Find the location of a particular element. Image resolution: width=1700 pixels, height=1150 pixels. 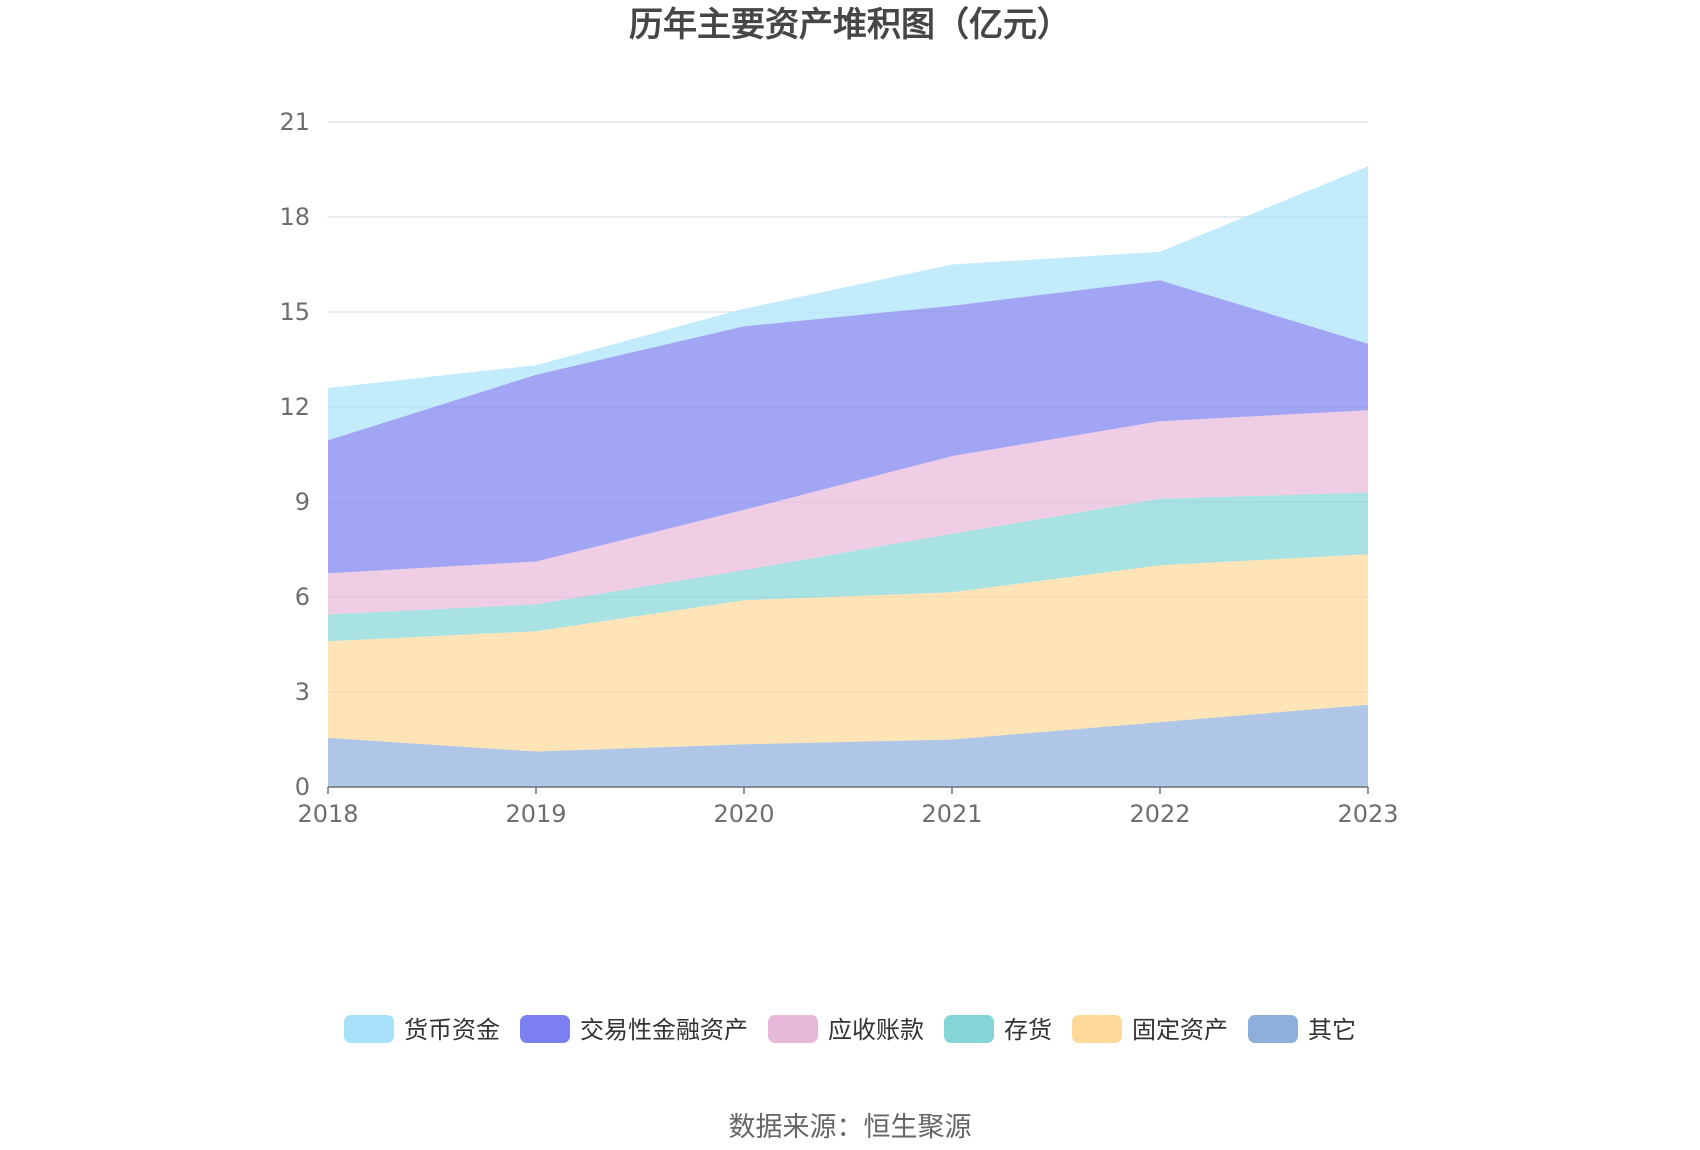

y-tick-label: 15 is located at coordinates (294, 312).